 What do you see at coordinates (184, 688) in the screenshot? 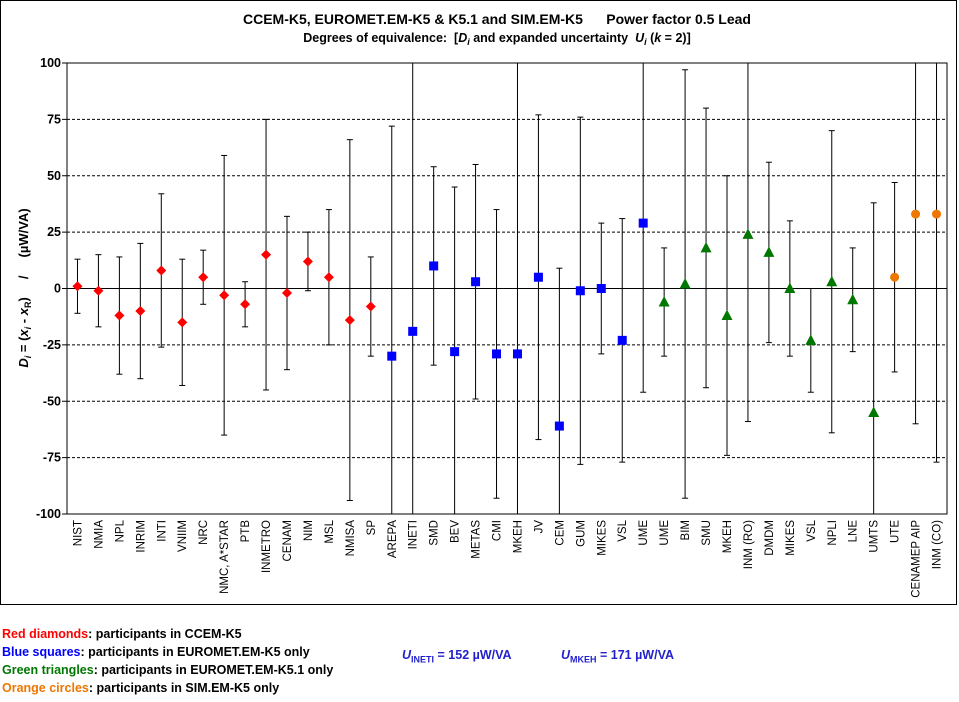
I see `legend-orange-text: : participants in SIM.EM-K5 only` at bounding box center [184, 688].